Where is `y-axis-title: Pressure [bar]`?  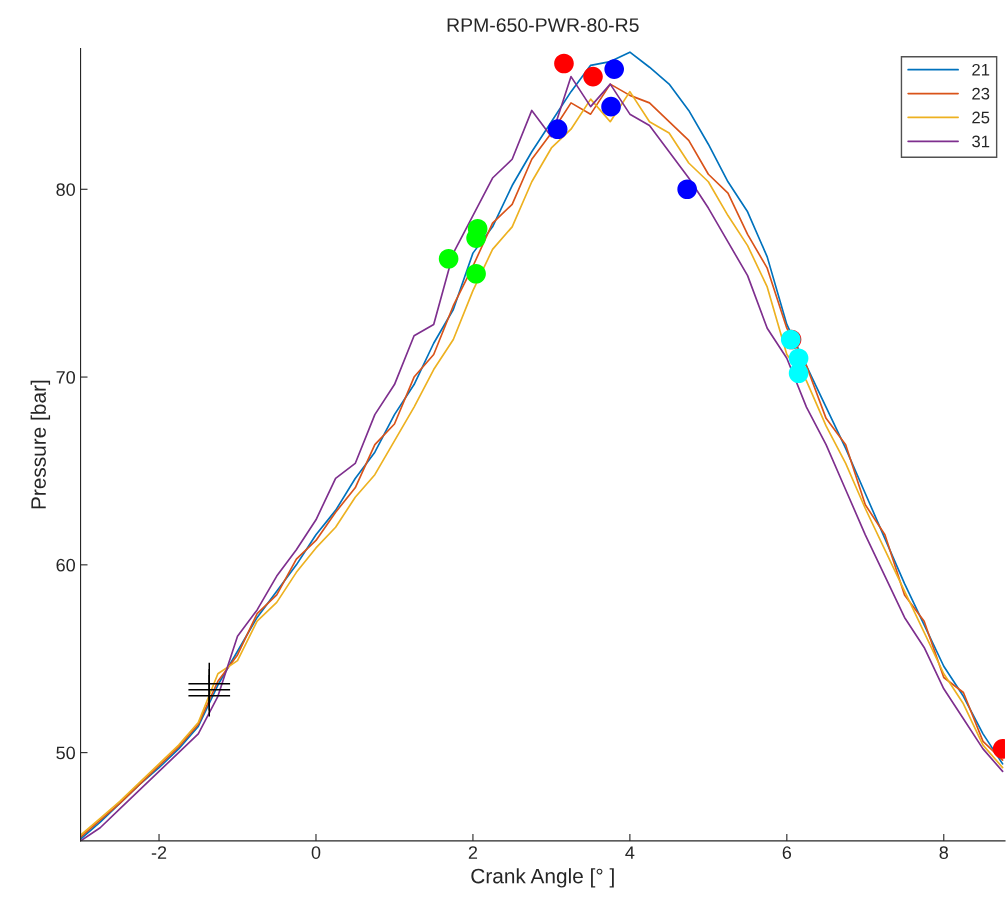
y-axis-title: Pressure [bar] is located at coordinates (40, 444).